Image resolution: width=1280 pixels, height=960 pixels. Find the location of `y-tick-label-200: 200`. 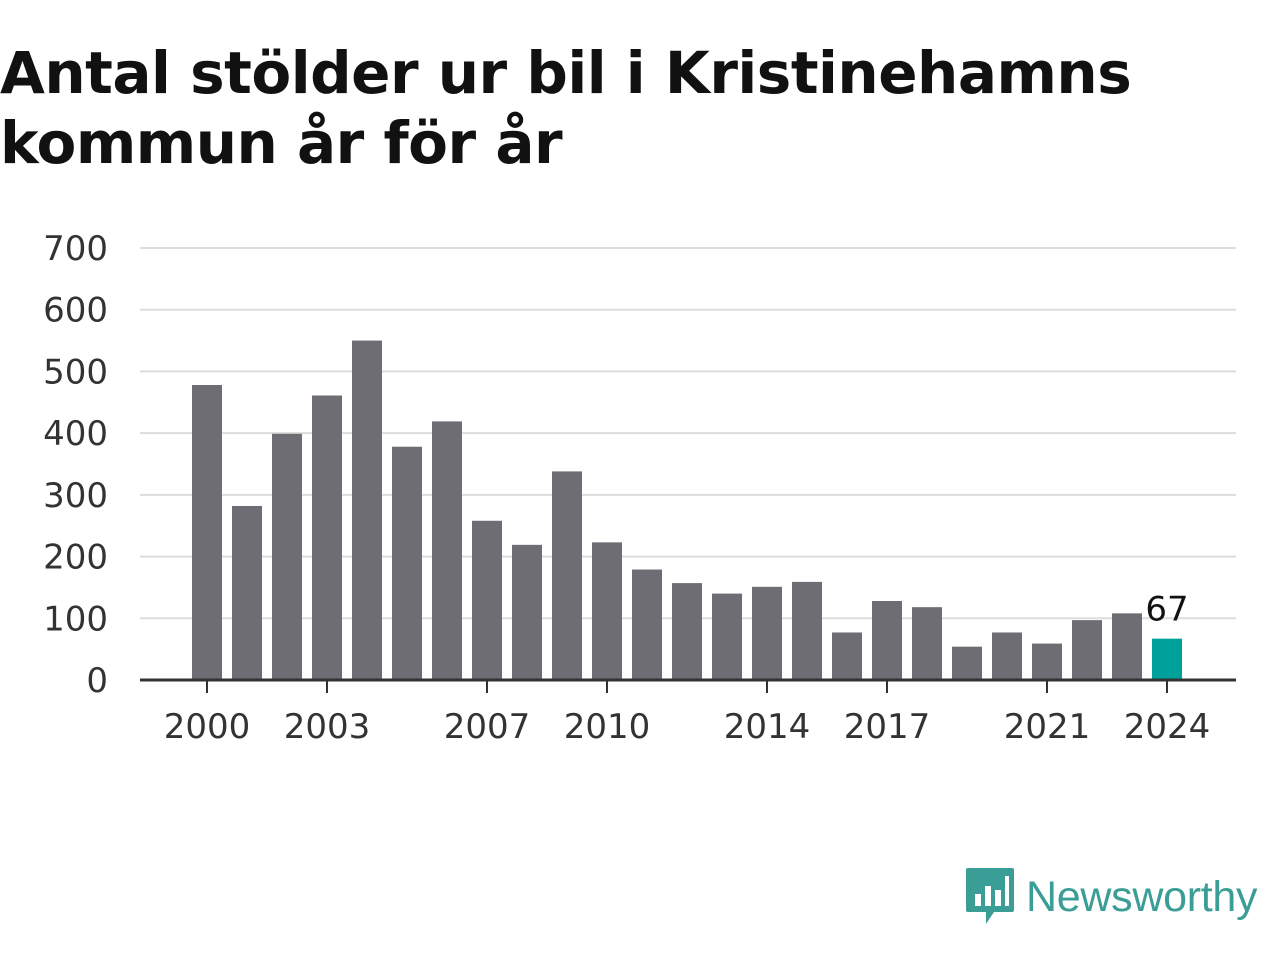

y-tick-label-200: 200 is located at coordinates (75, 558).